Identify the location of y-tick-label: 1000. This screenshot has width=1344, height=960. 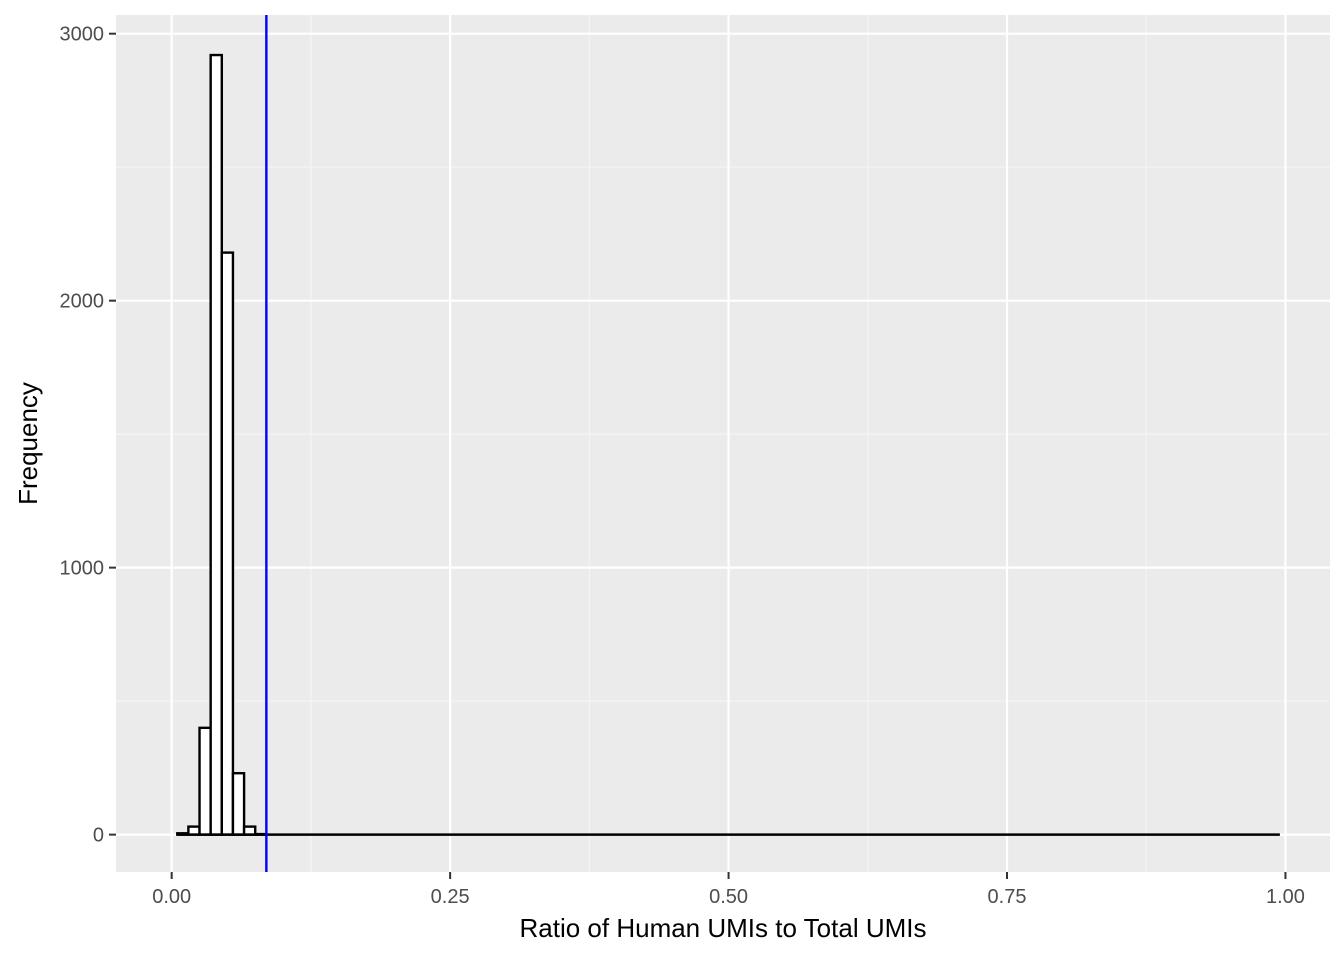
(82, 569).